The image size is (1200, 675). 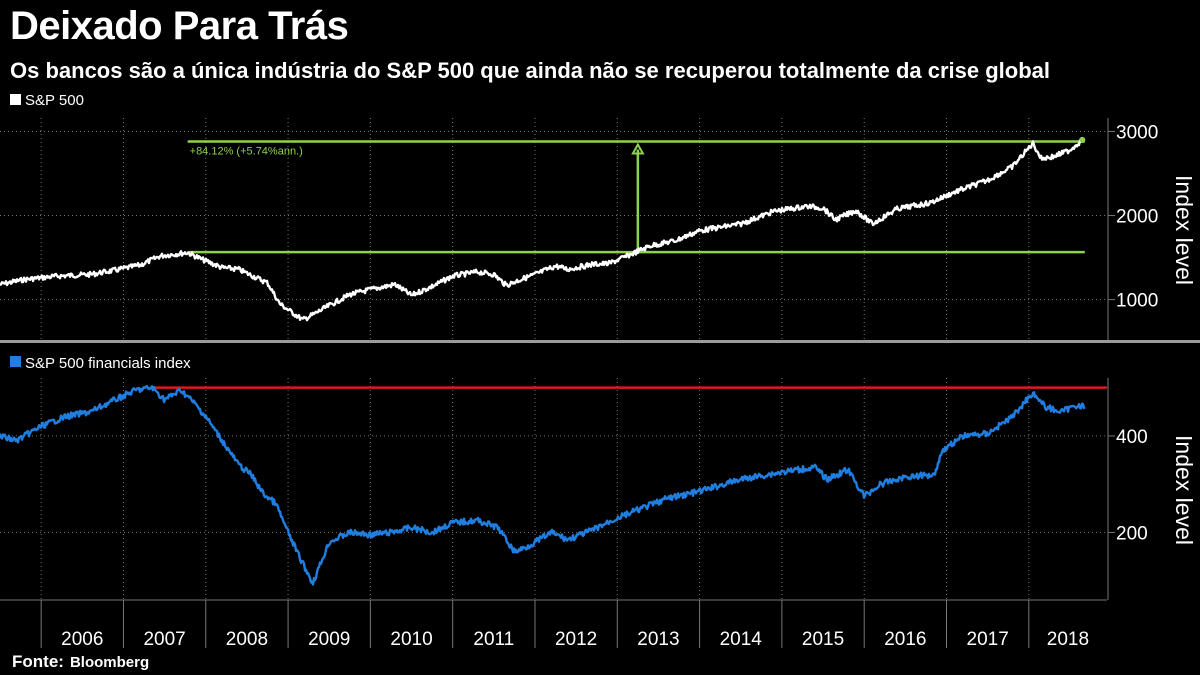 I want to click on chart-title: Deixado Para Trás, so click(x=179, y=26).